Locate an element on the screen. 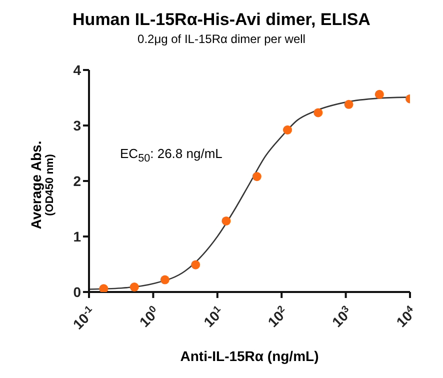  chart-title: Human IL-15Rα-His-Avi dimer, ELISA is located at coordinates (222, 20).